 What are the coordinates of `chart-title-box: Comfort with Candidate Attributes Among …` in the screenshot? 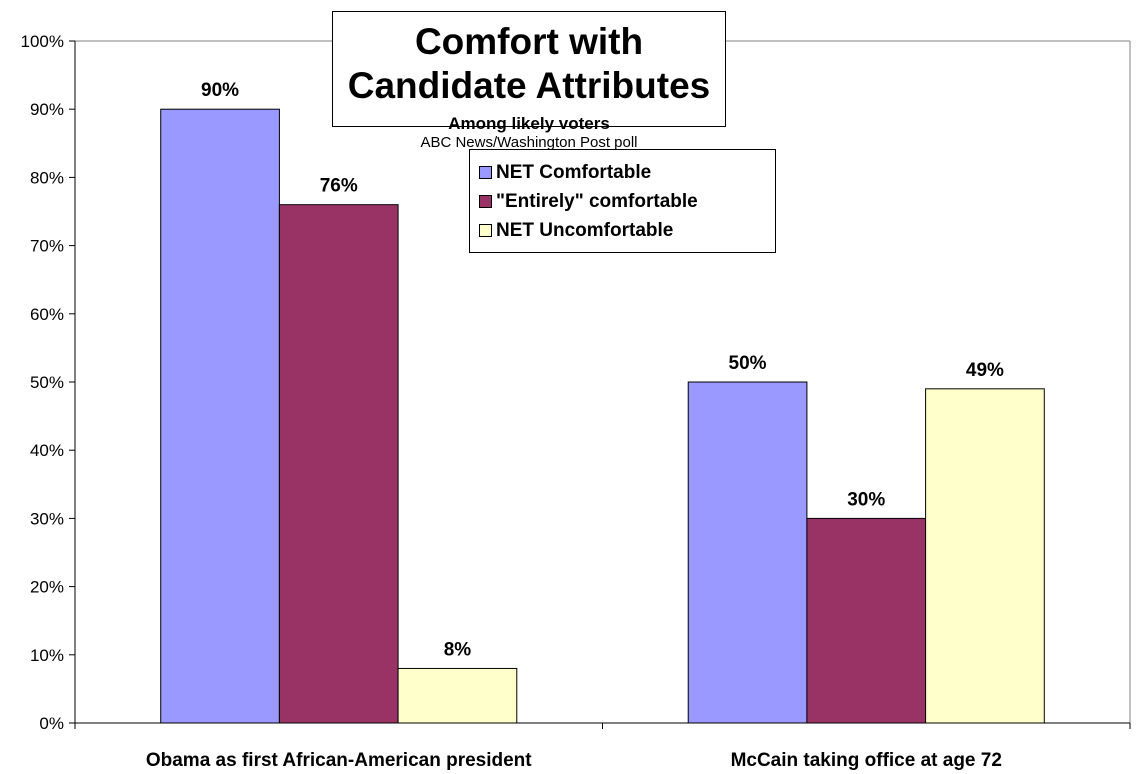 It's located at (529, 81).